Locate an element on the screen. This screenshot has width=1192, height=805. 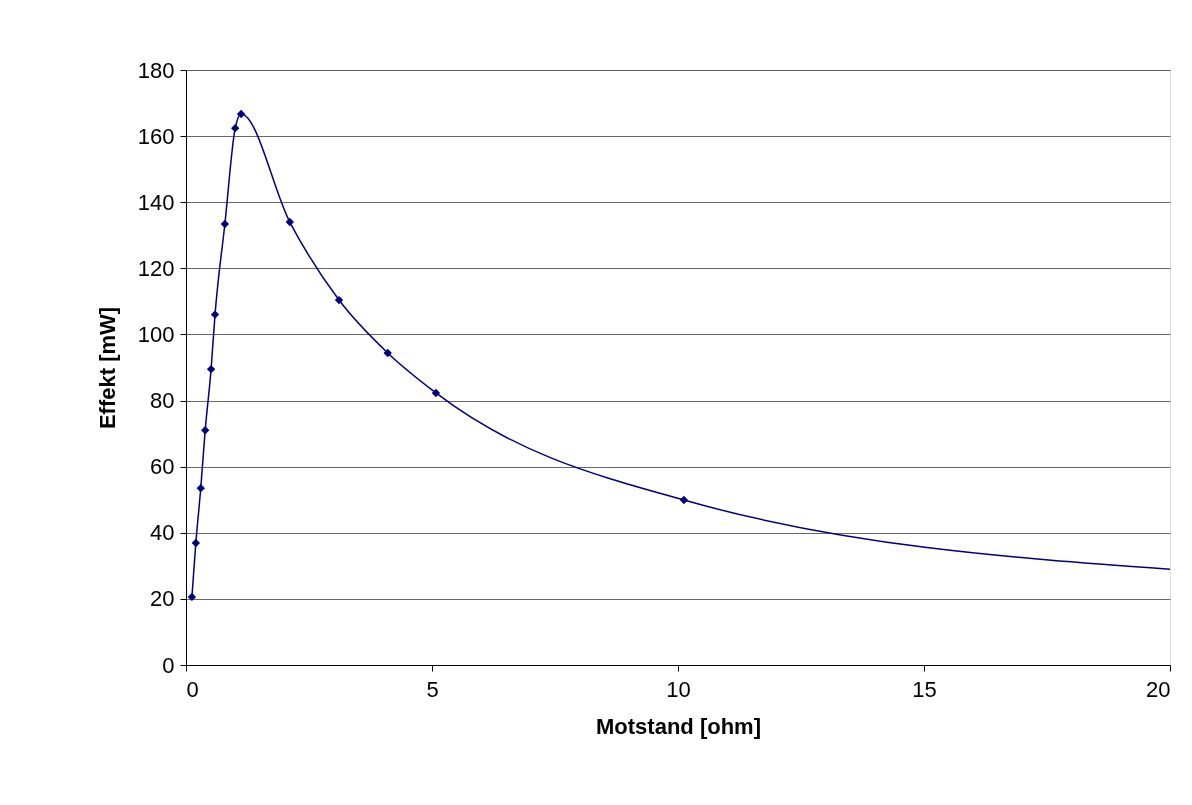
y-tick-label: 20 is located at coordinates (162, 599).